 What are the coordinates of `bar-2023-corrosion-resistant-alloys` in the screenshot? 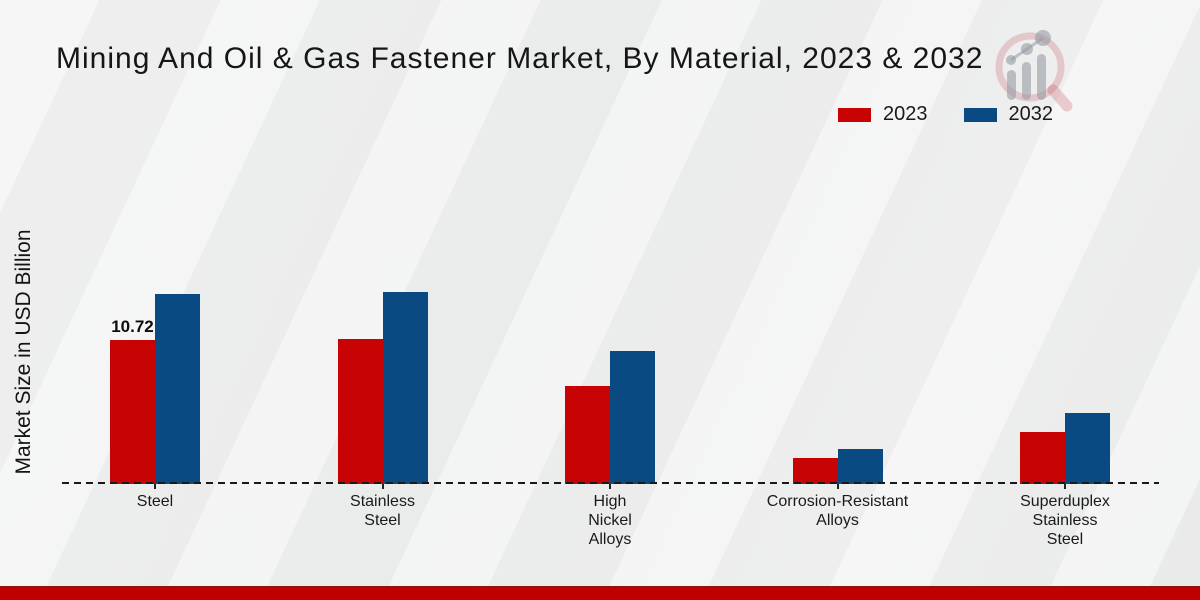 It's located at (815, 470).